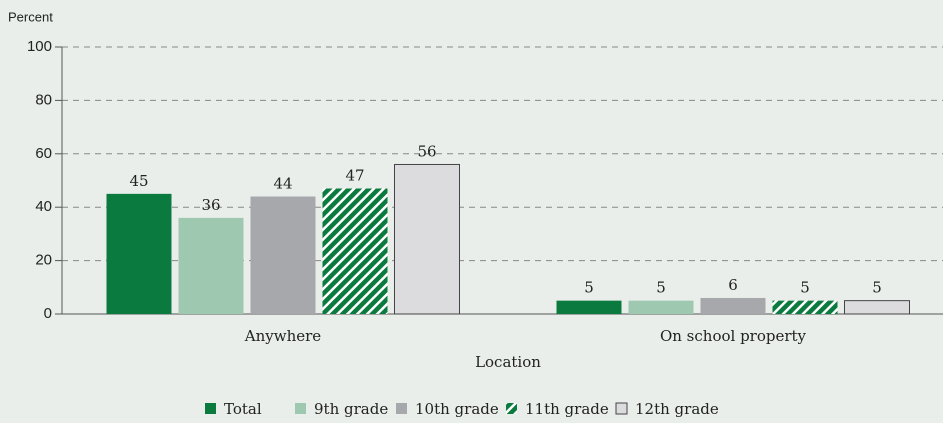 The height and width of the screenshot is (423, 943). I want to click on y-tick-label: 60, so click(43, 153).